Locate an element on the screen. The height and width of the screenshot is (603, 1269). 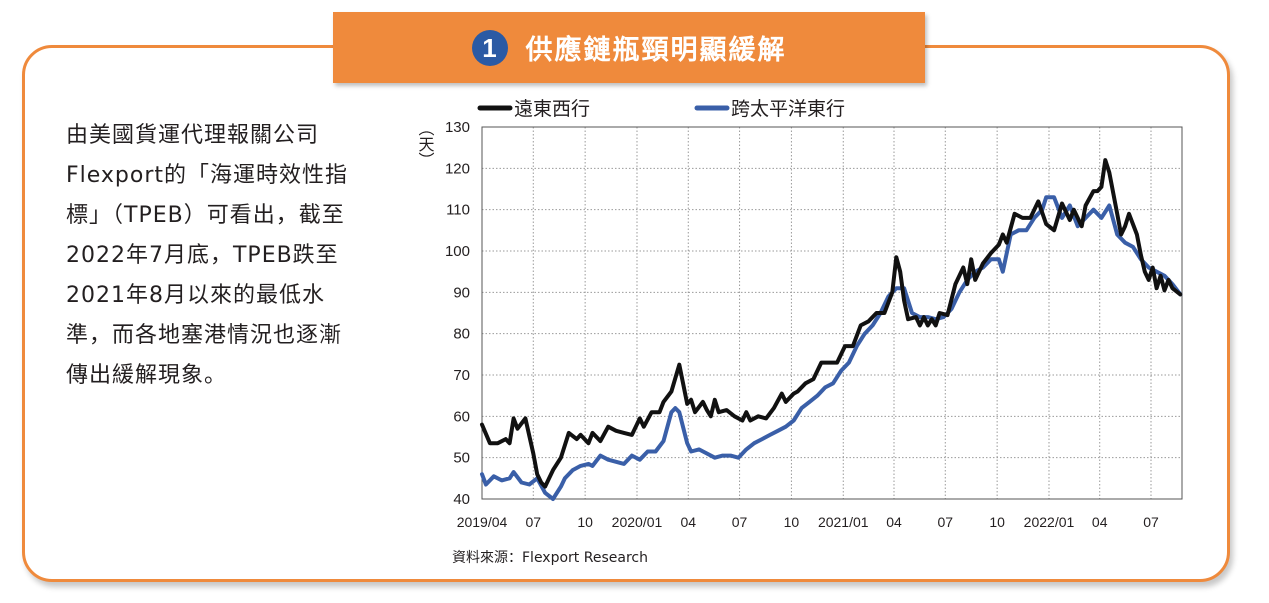
title-banner: 1 供應鏈瓶頸明顯緩解 is located at coordinates (629, 47).